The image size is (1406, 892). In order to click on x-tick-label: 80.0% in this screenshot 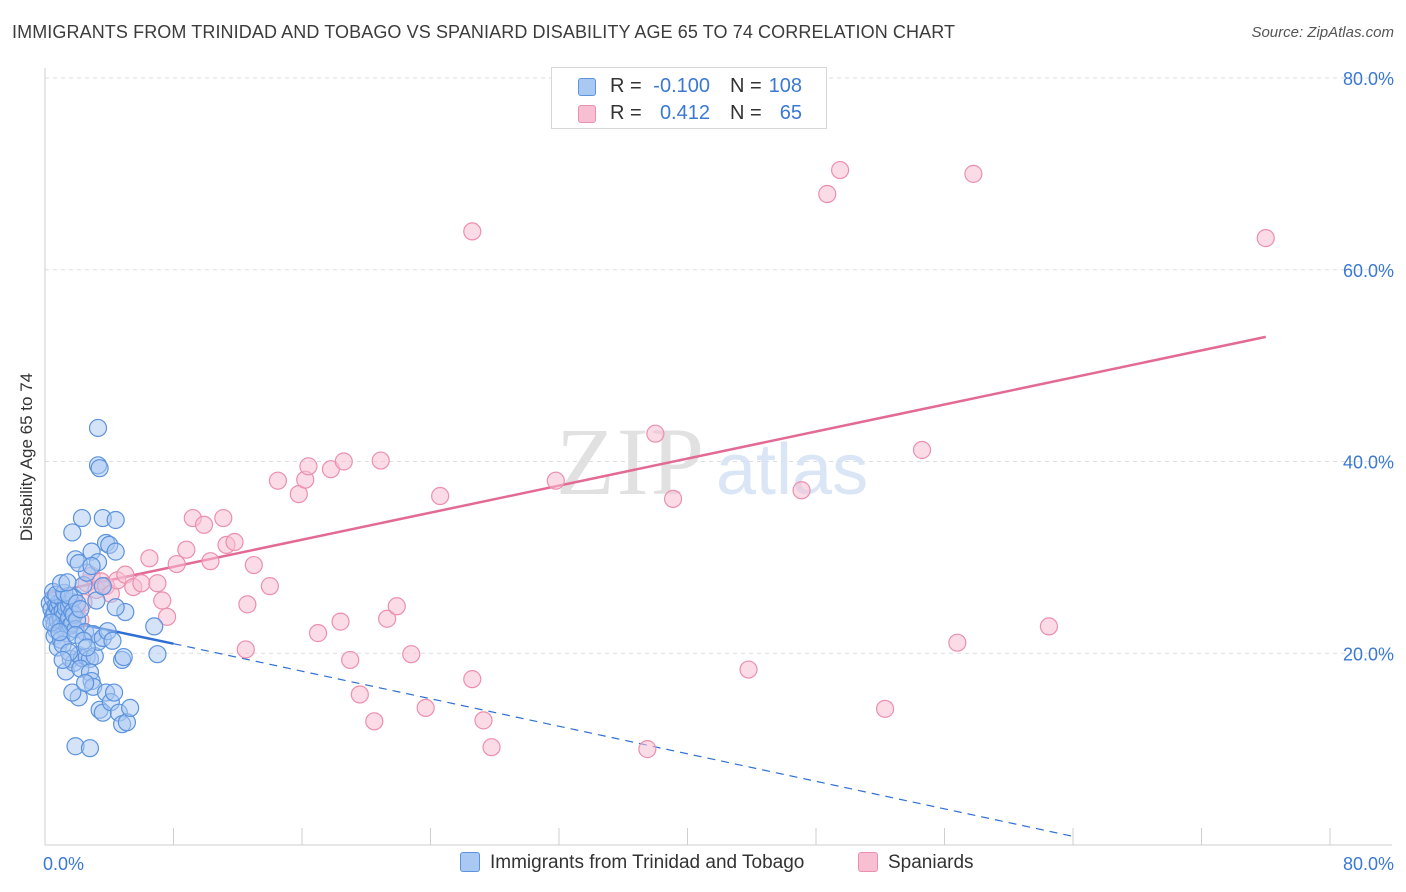, I will do `click(1368, 864)`.